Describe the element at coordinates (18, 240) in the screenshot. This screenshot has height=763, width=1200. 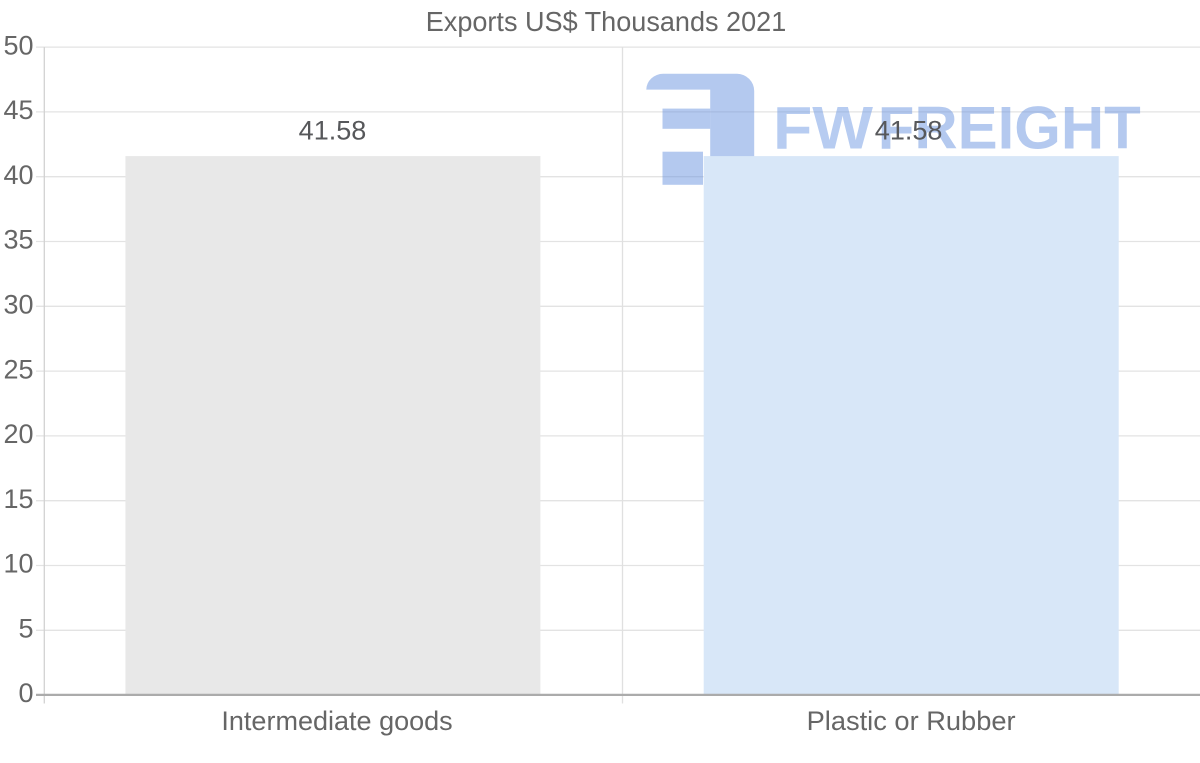
I see `svg-text: 35` at that location.